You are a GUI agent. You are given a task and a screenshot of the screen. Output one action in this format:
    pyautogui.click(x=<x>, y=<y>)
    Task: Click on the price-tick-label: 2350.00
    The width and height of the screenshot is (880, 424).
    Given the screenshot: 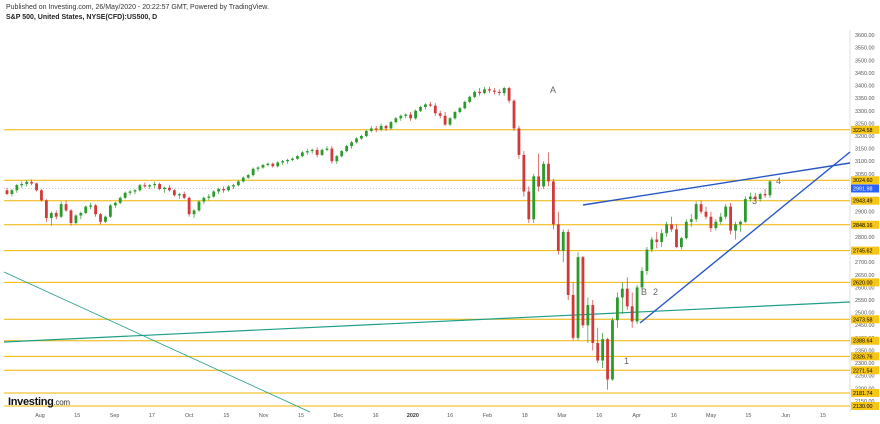 What is the action you would take?
    pyautogui.click(x=865, y=351)
    